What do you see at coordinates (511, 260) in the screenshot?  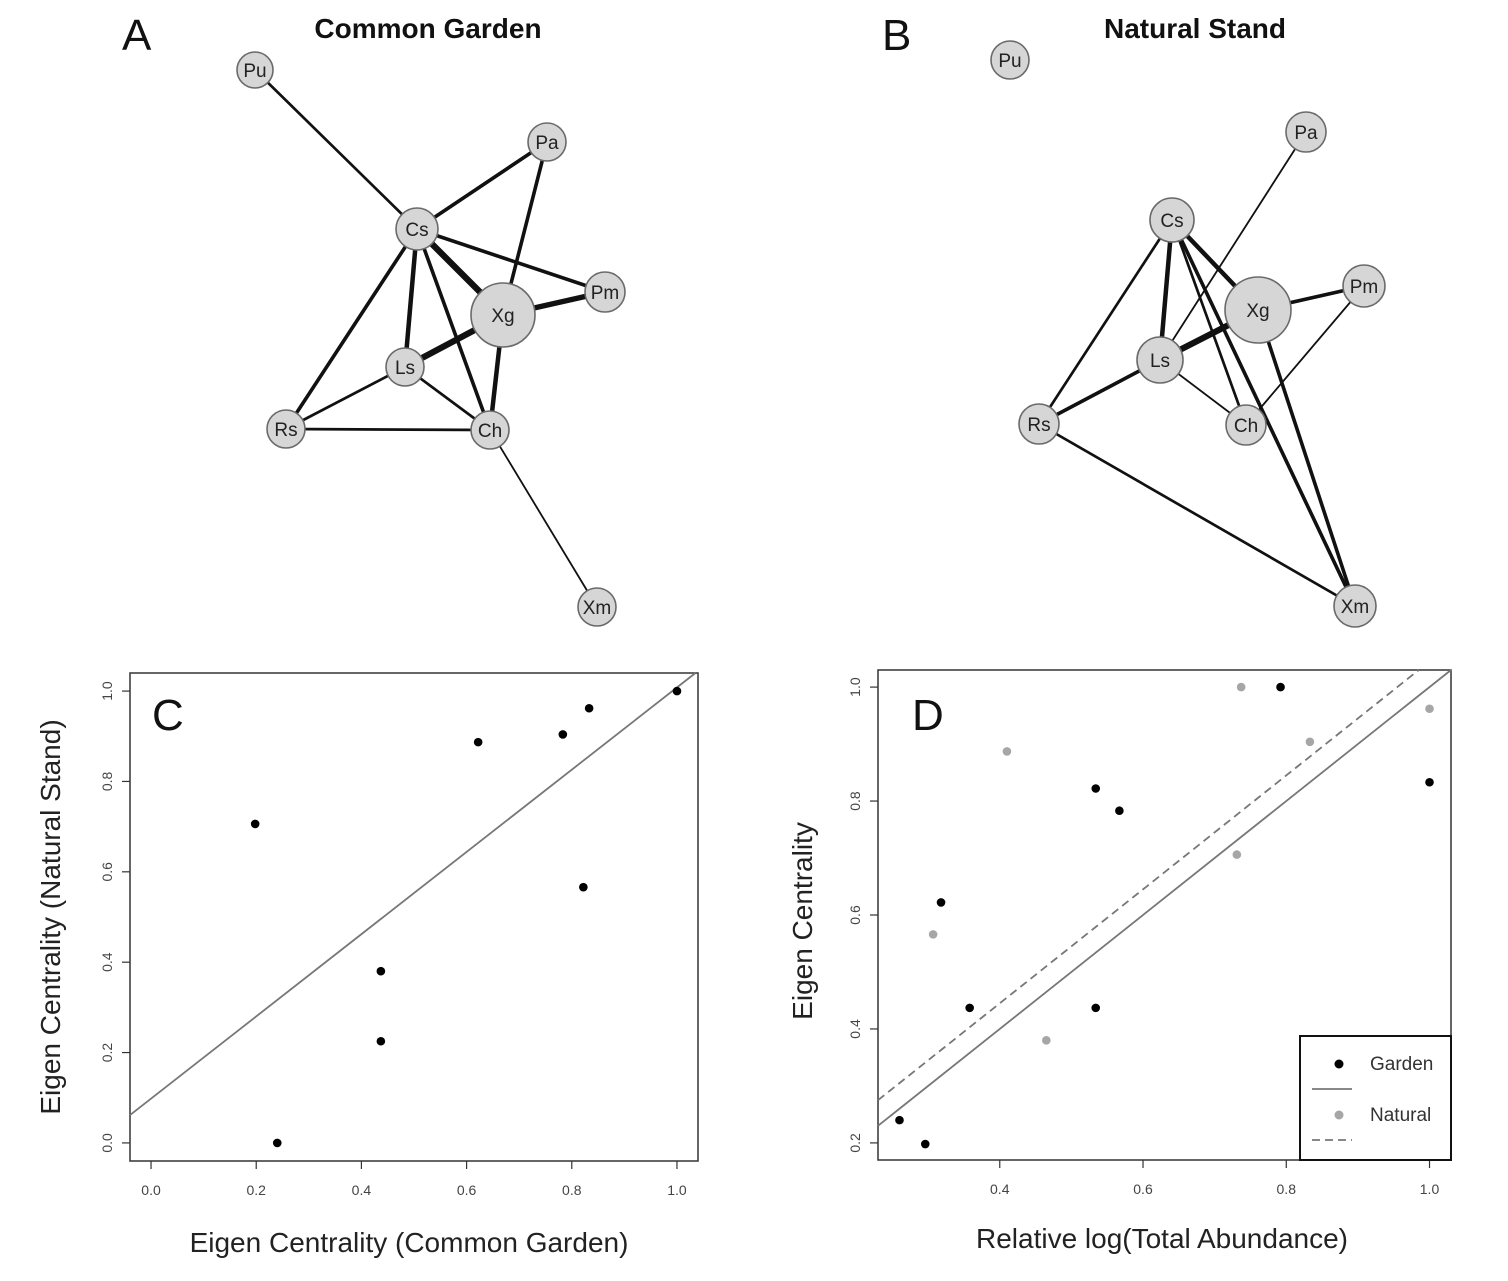 I see `edge-cs-pm` at bounding box center [511, 260].